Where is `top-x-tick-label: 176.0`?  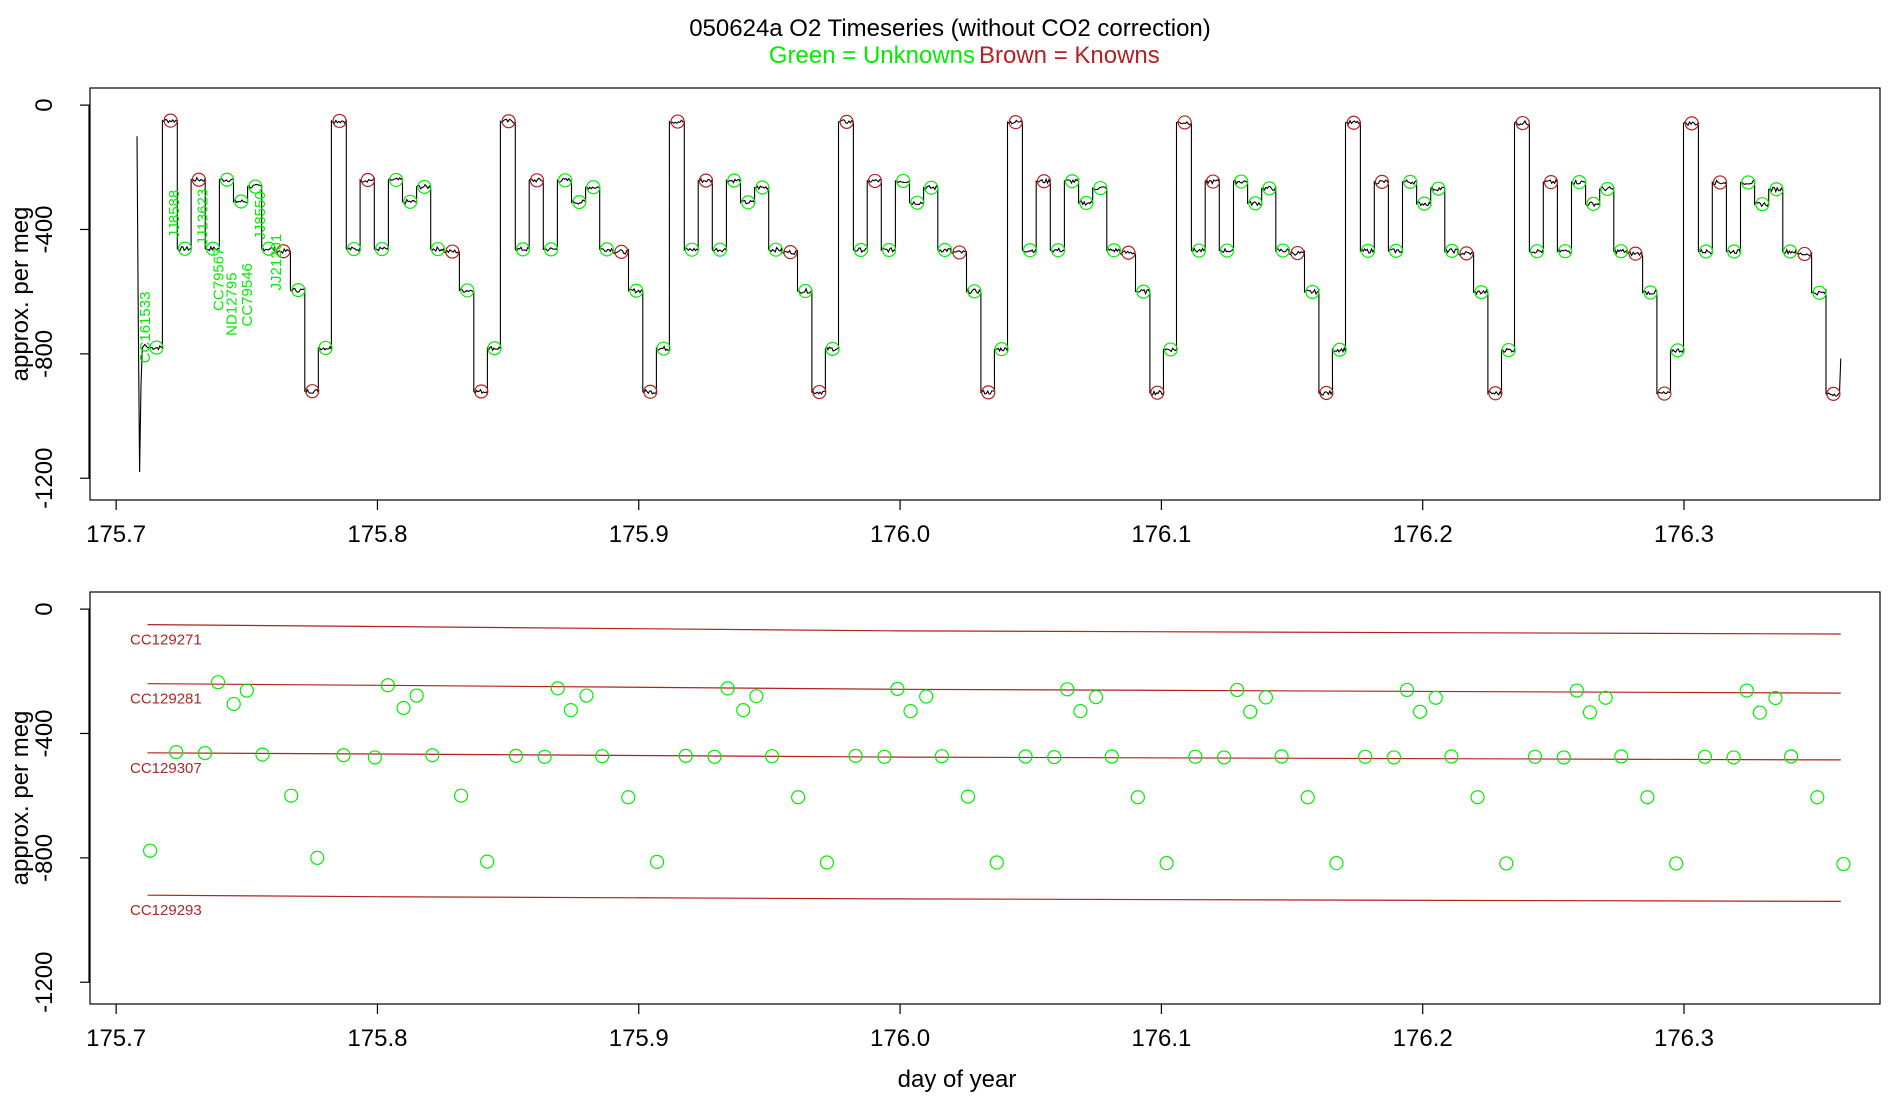 top-x-tick-label: 176.0 is located at coordinates (900, 534).